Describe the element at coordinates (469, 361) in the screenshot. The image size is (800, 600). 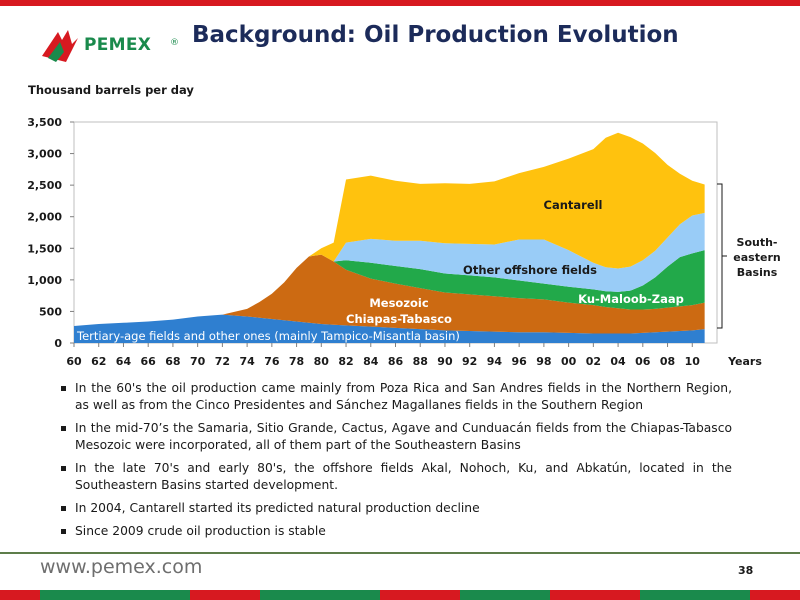
I see `x-tick-label: 92` at that location.